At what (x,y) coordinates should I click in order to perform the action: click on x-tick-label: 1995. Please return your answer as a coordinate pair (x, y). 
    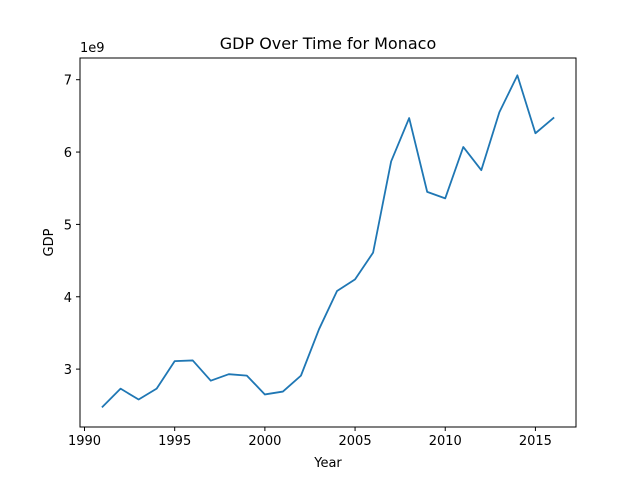
    Looking at the image, I should click on (174, 441).